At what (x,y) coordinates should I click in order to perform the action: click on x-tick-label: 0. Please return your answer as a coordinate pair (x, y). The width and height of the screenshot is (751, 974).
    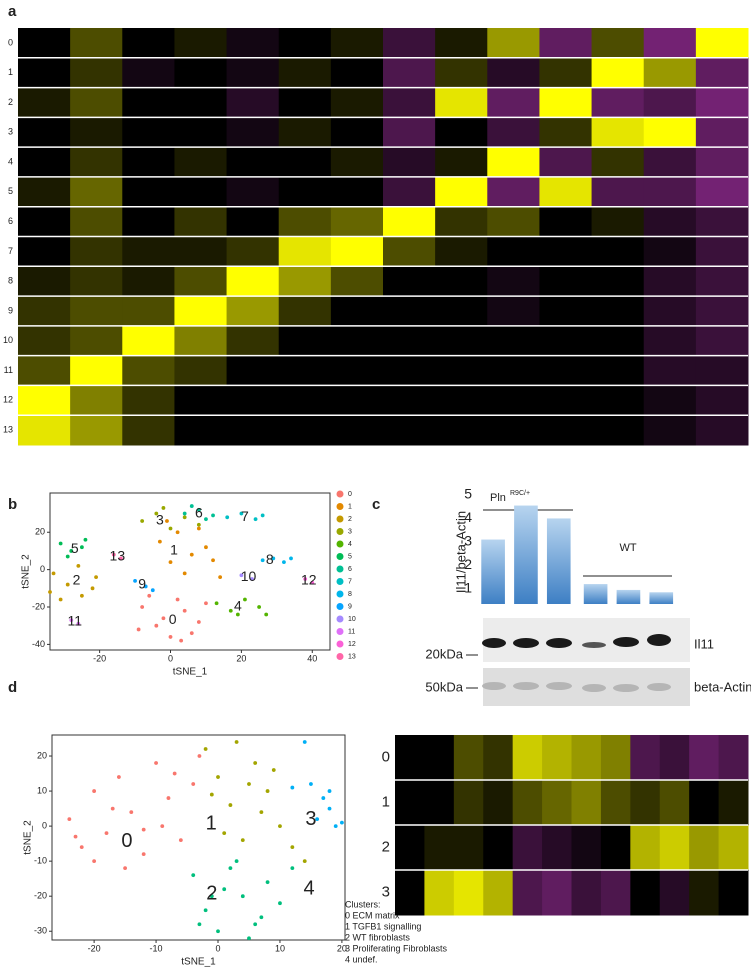
    Looking at the image, I should click on (218, 948).